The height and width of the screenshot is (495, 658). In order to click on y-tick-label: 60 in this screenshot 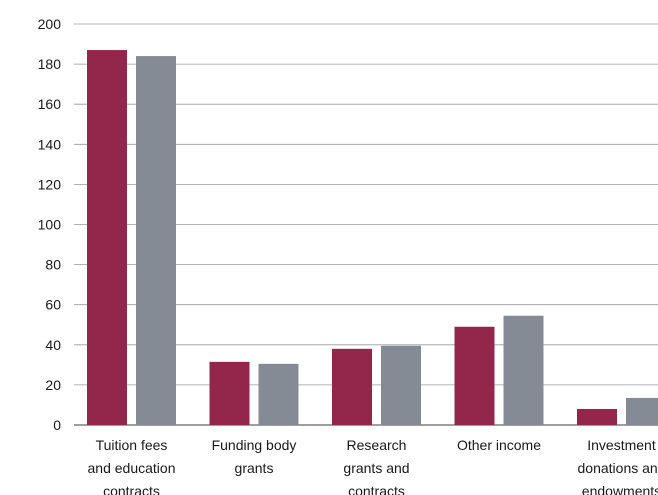, I will do `click(53, 305)`.